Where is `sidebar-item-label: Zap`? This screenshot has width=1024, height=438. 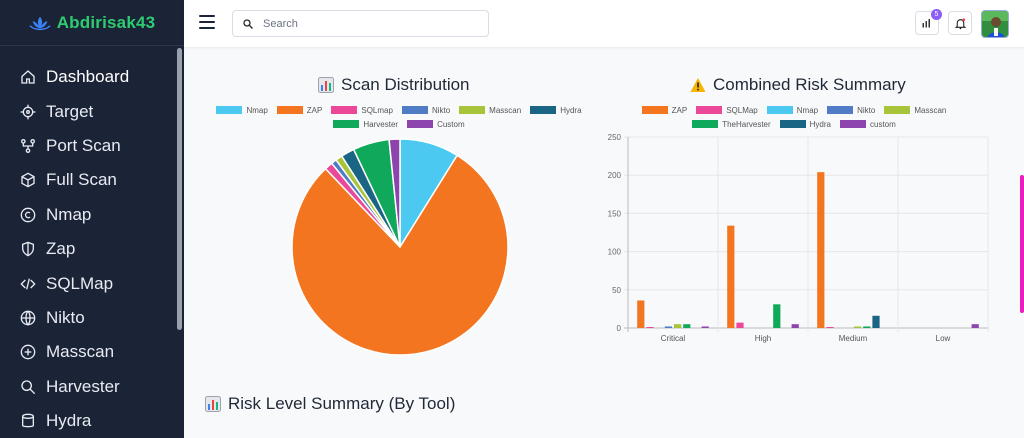
sidebar-item-label: Zap is located at coordinates (61, 249).